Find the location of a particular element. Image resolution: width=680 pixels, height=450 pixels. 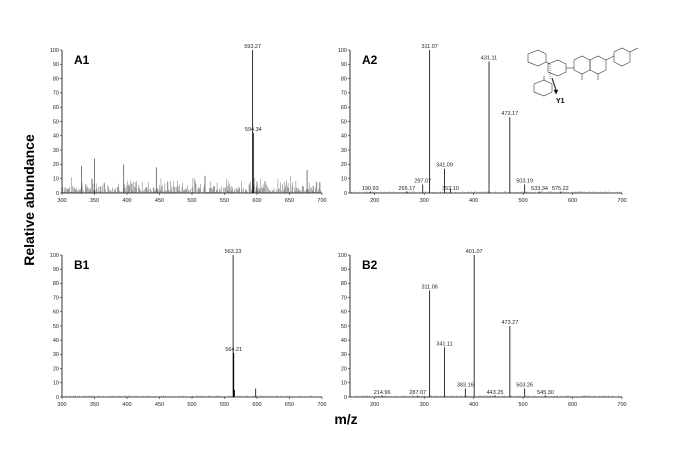

panel-label: B2 is located at coordinates (370, 265).